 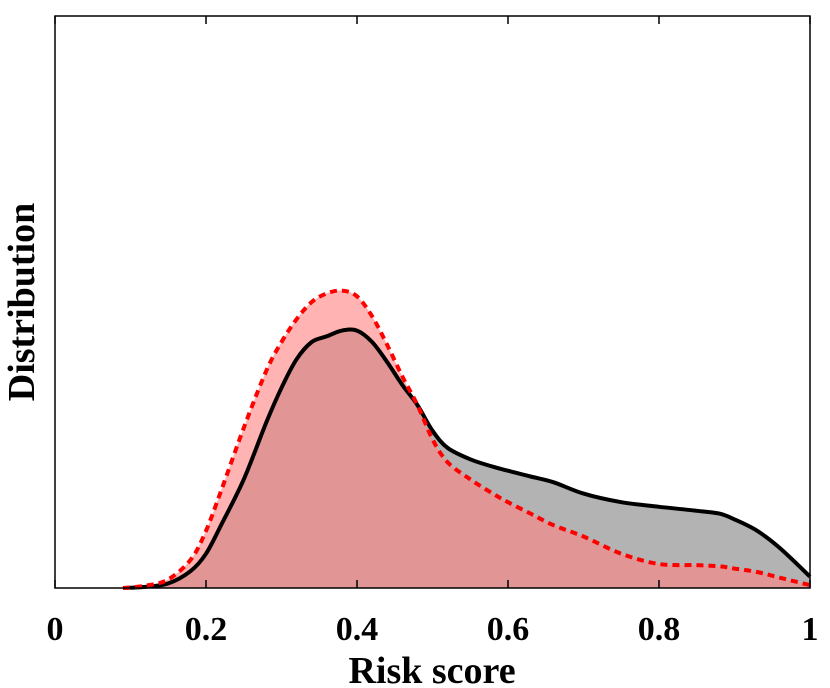 What do you see at coordinates (433, 629) in the screenshot?
I see `x-tick-labels: 0 0.2 0.4 0.6 0.8 1` at bounding box center [433, 629].